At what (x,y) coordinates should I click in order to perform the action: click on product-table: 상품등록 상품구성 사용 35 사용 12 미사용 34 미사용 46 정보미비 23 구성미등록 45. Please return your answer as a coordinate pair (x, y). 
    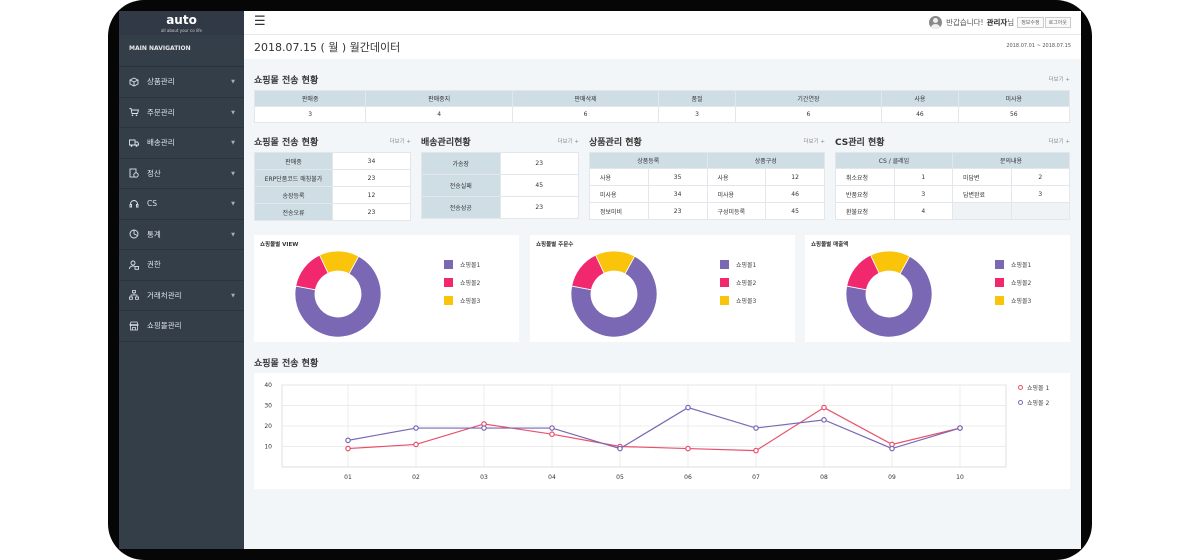
    Looking at the image, I should click on (707, 186).